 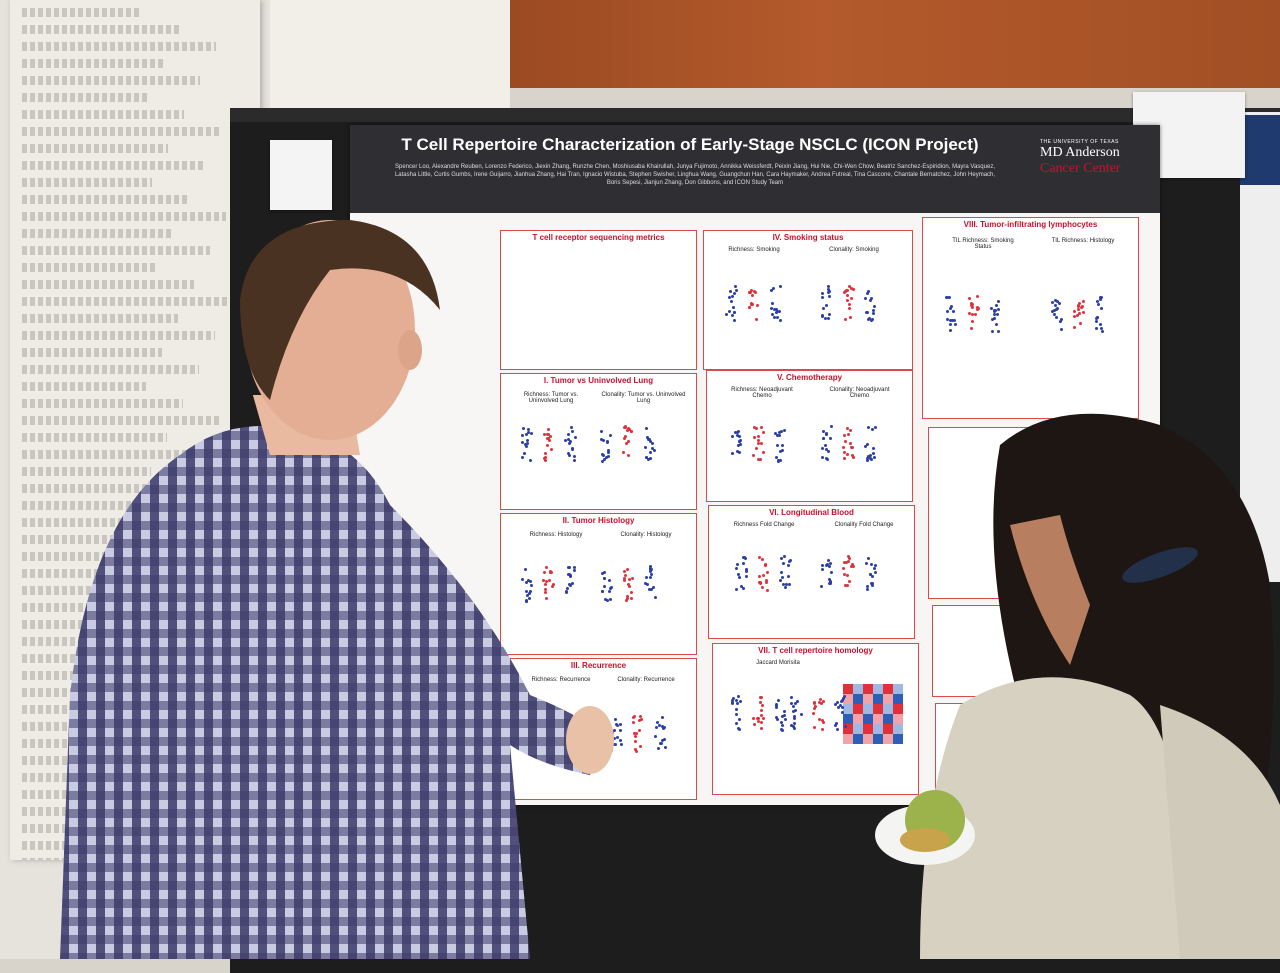 I want to click on panel-title: II. Tumor Histology, so click(x=598, y=520).